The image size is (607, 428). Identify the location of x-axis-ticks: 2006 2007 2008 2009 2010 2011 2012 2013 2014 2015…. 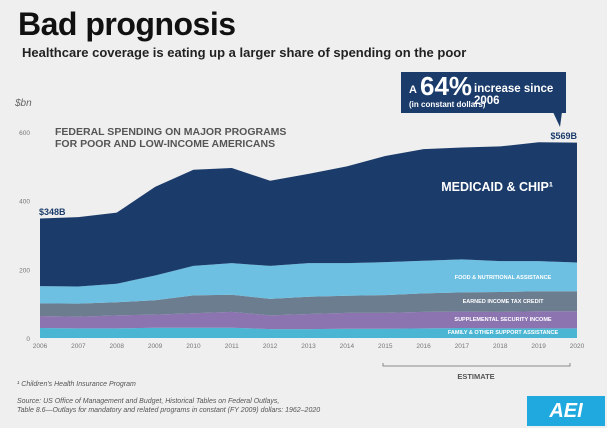
(309, 346).